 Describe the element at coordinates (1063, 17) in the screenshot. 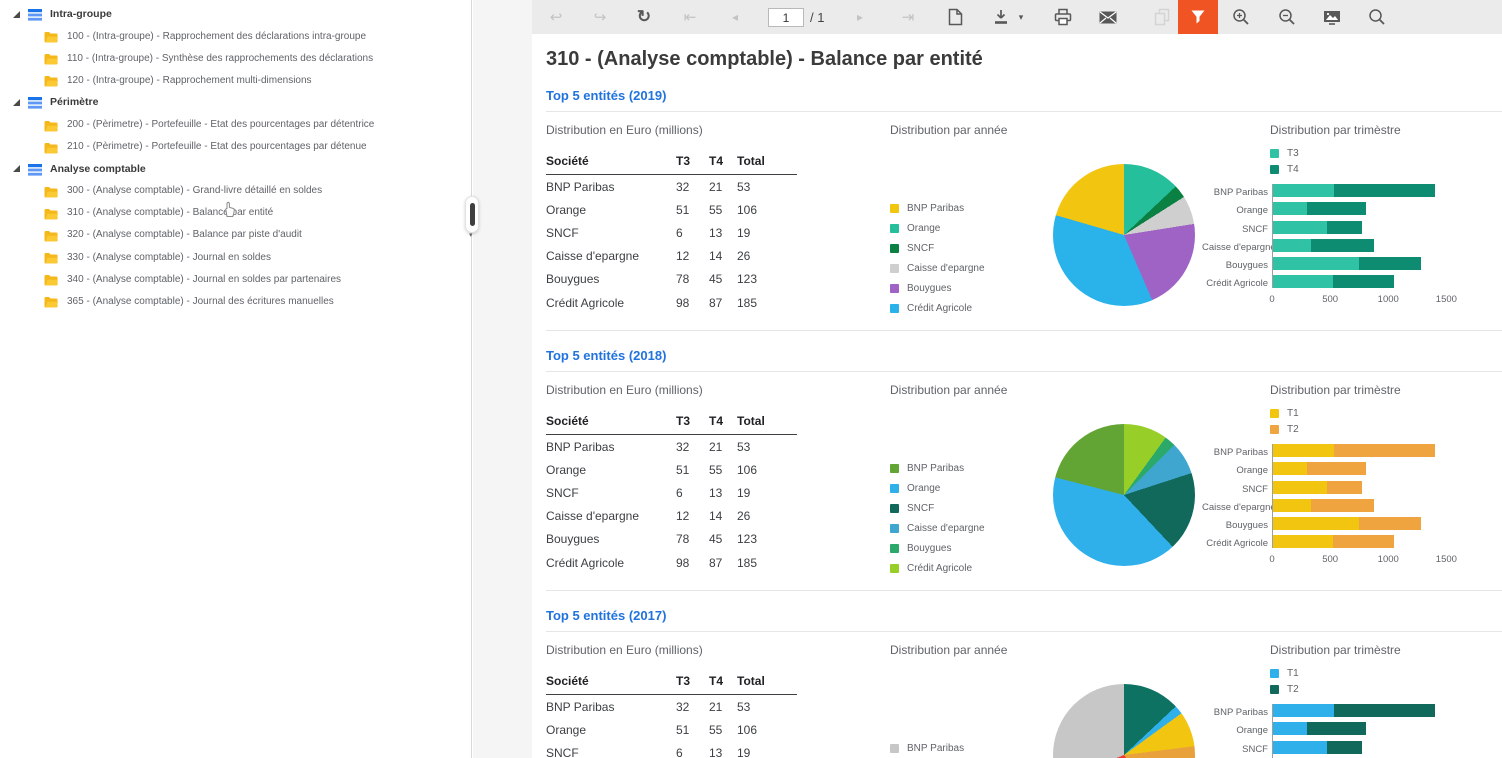

I see `print-icon` at that location.